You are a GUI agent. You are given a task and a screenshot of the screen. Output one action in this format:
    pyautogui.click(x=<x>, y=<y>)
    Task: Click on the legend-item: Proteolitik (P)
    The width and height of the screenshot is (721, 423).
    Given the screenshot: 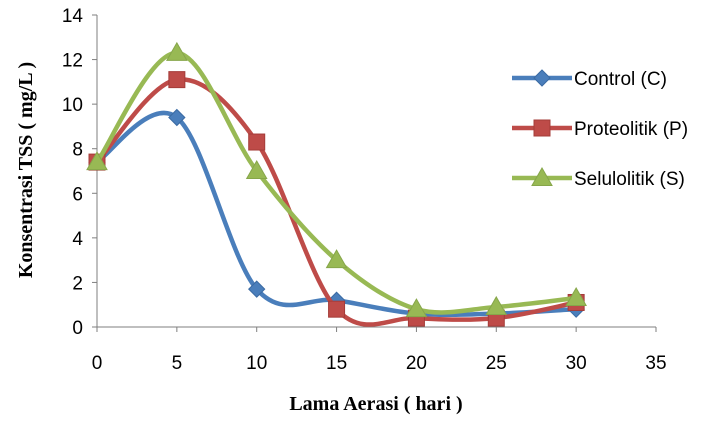 What is the action you would take?
    pyautogui.click(x=600, y=129)
    